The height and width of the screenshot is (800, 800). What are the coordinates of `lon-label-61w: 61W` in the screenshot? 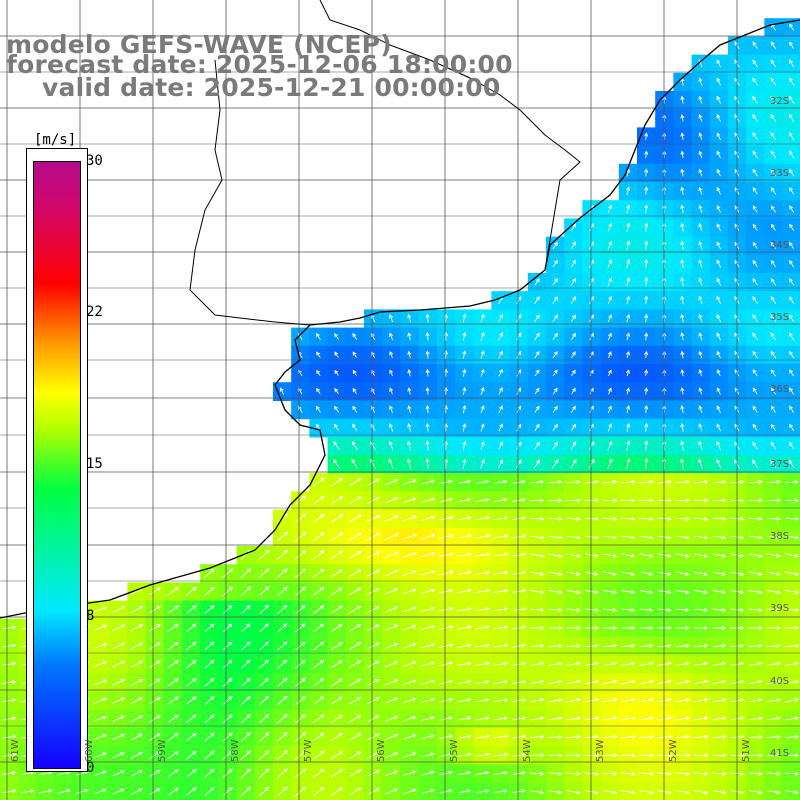 It's located at (15, 750).